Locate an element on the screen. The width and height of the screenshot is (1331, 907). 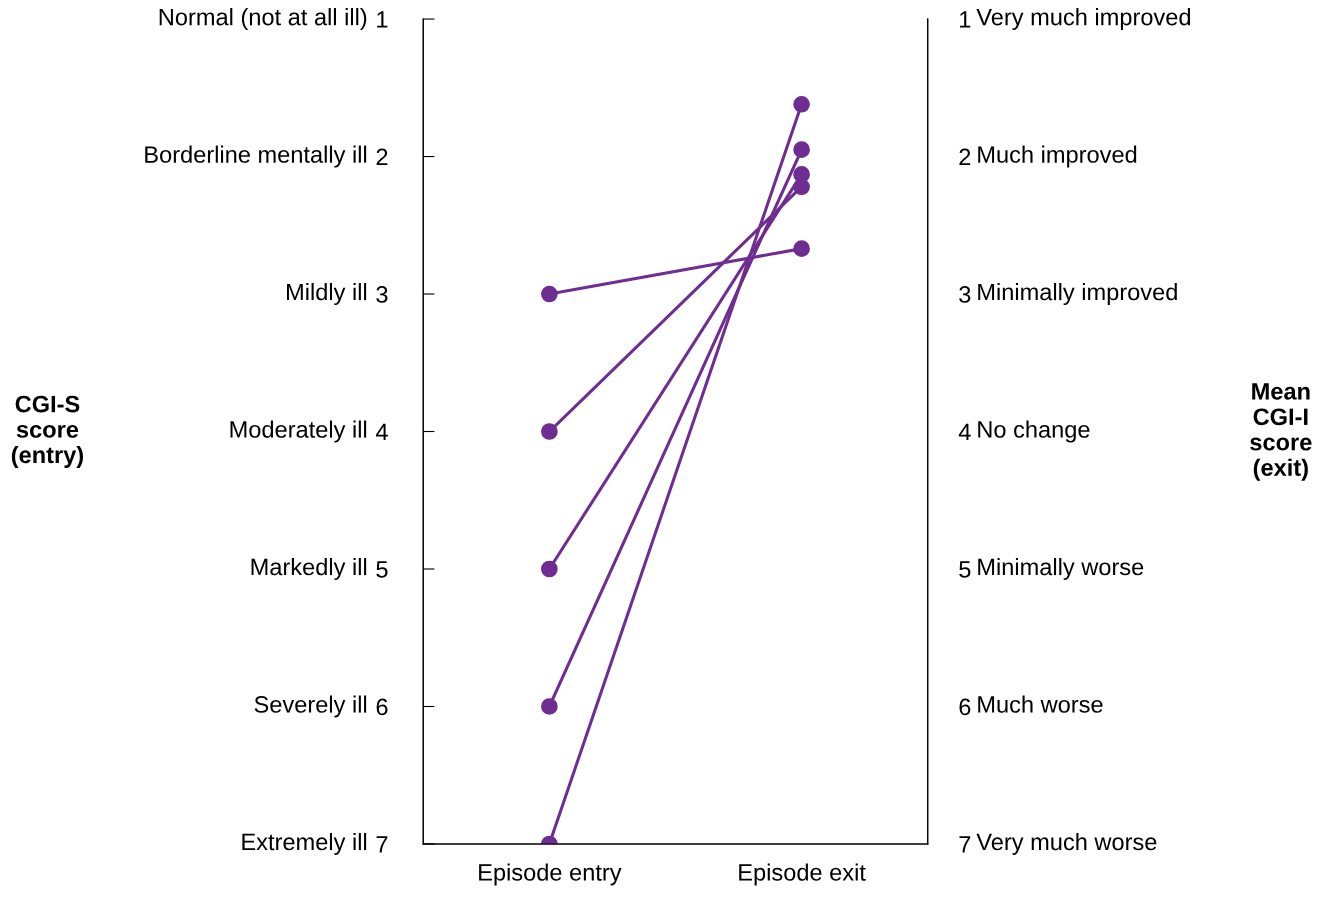
y2-tick-label: 4 is located at coordinates (964, 432).